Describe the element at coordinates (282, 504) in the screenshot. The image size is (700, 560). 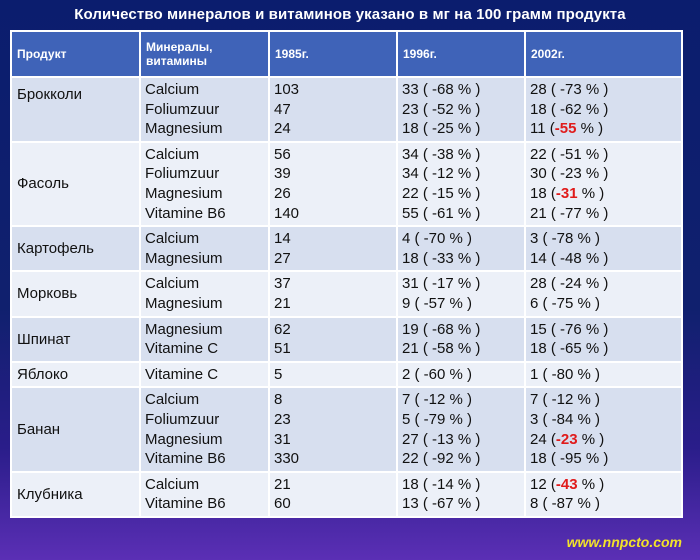
I see `value-line: 60` at that location.